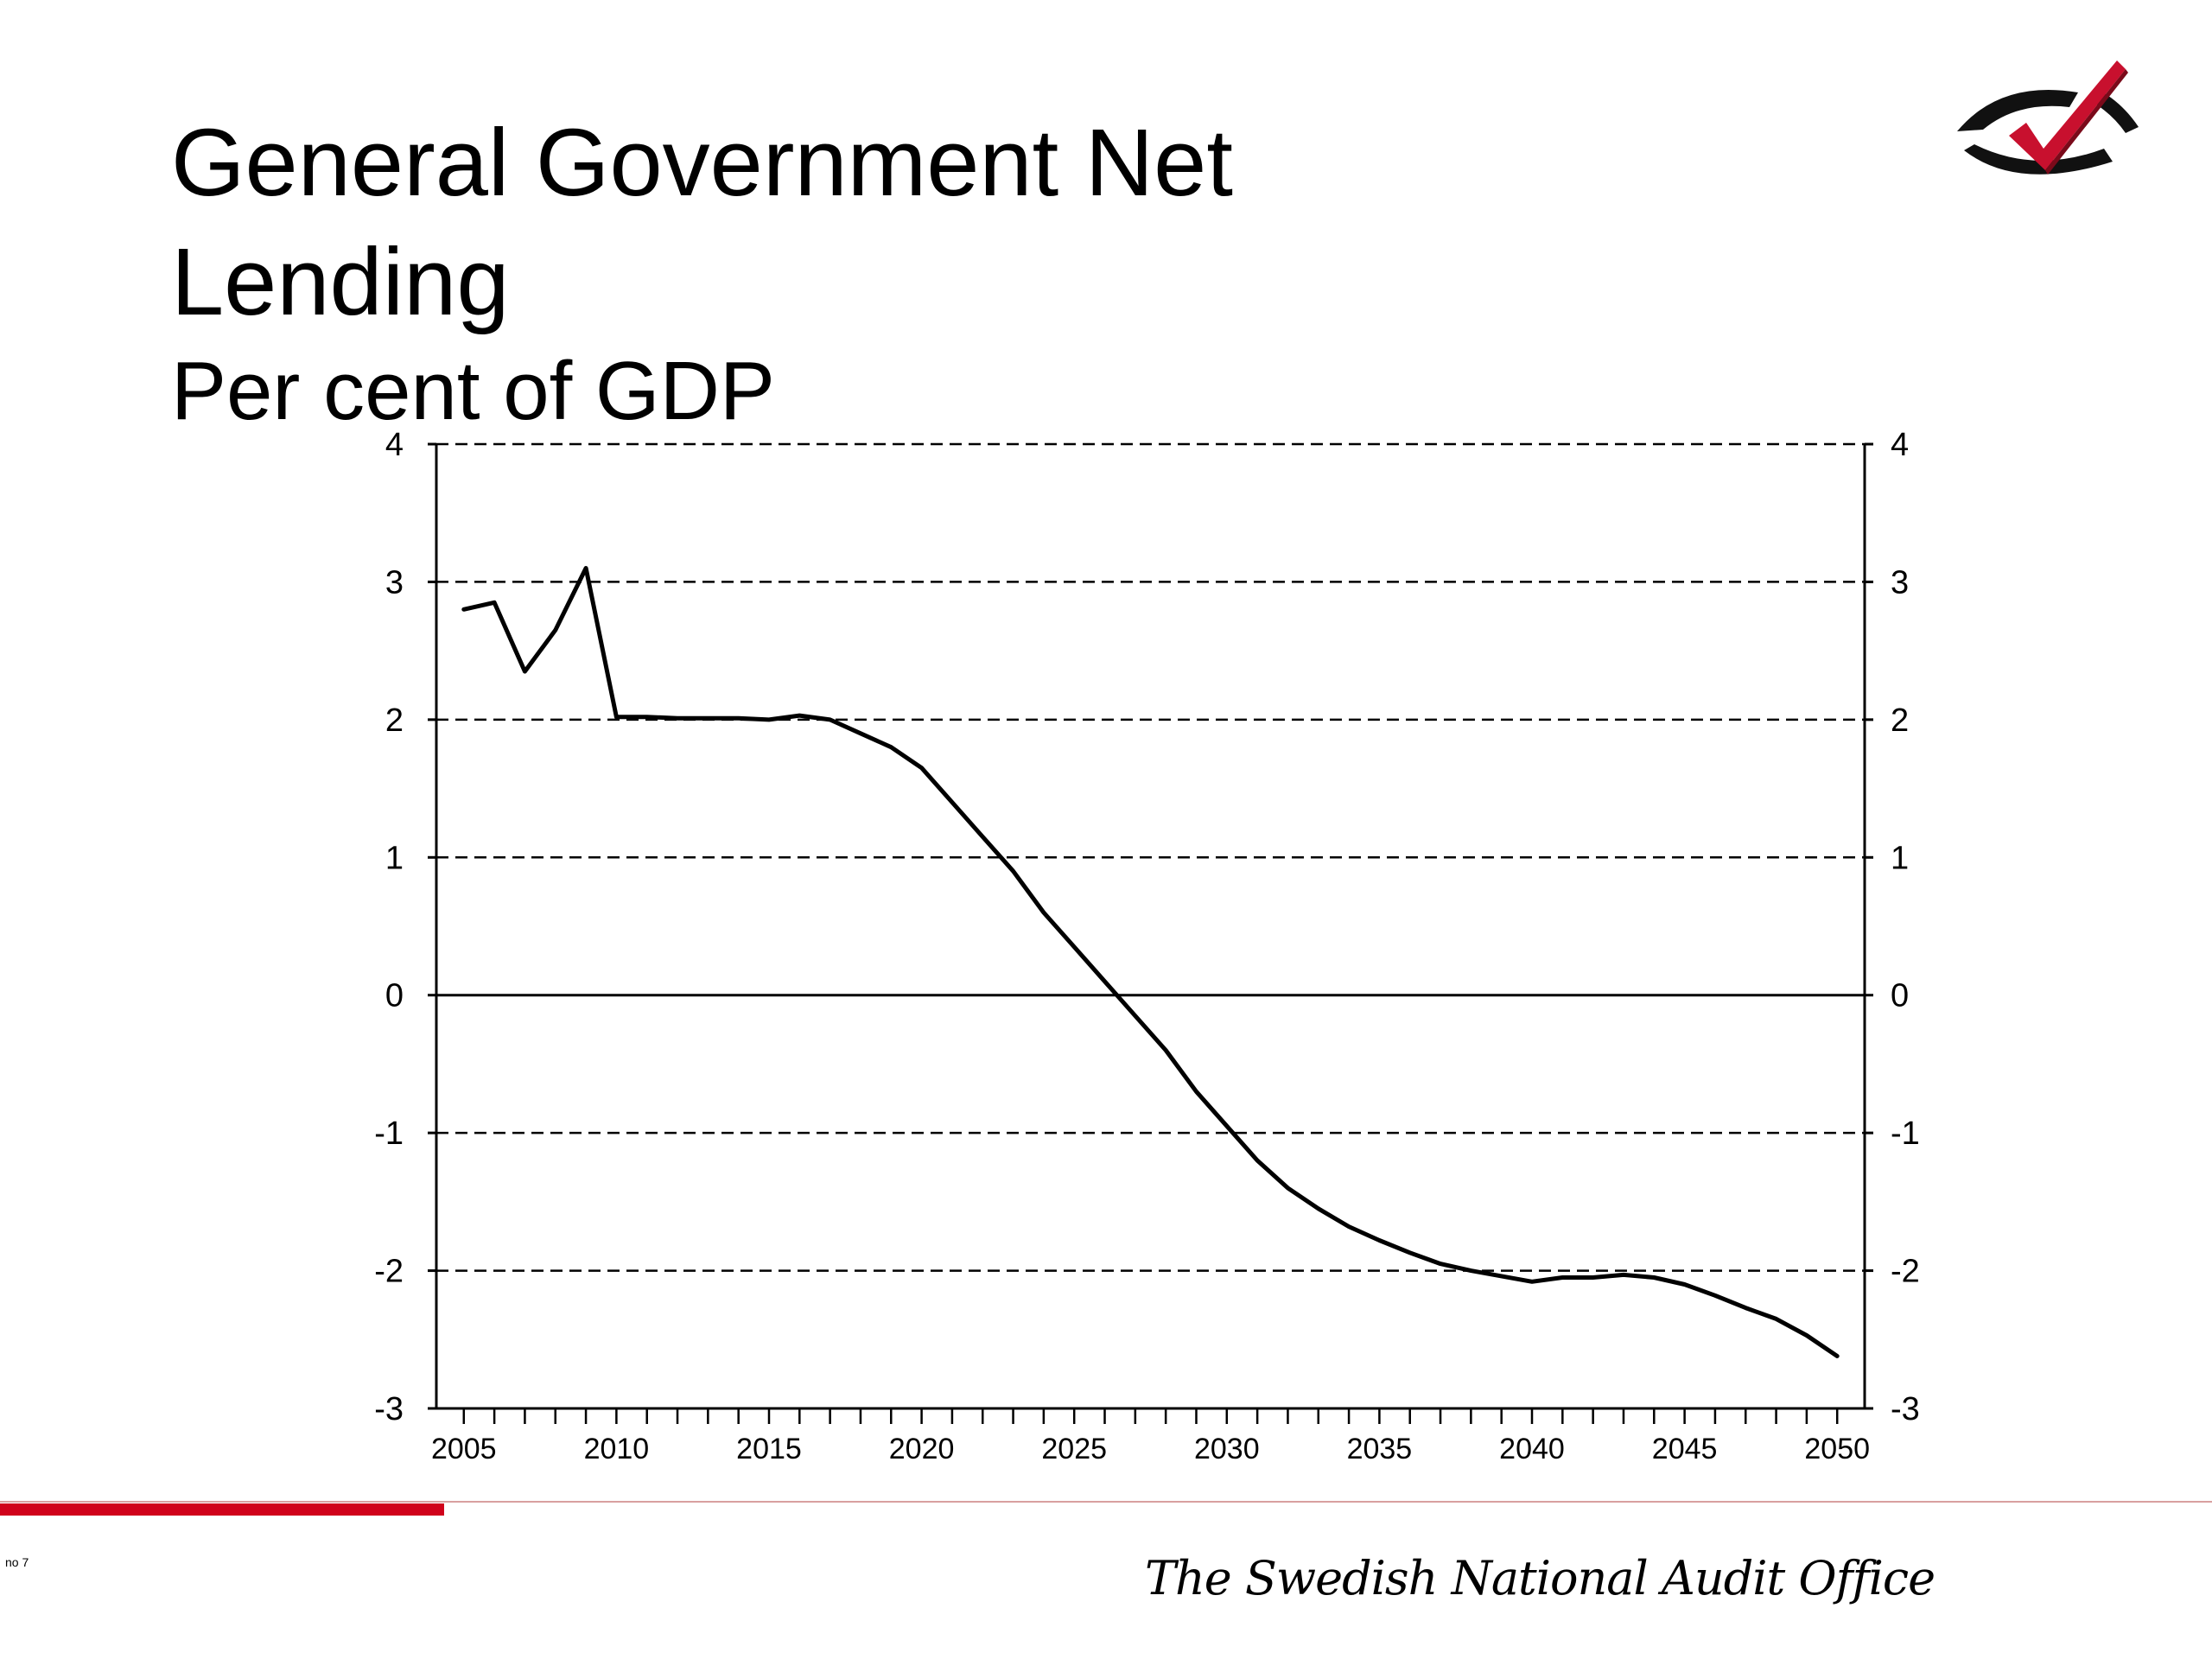 The width and height of the screenshot is (2212, 1659). I want to click on page-number: no 7, so click(17, 1562).